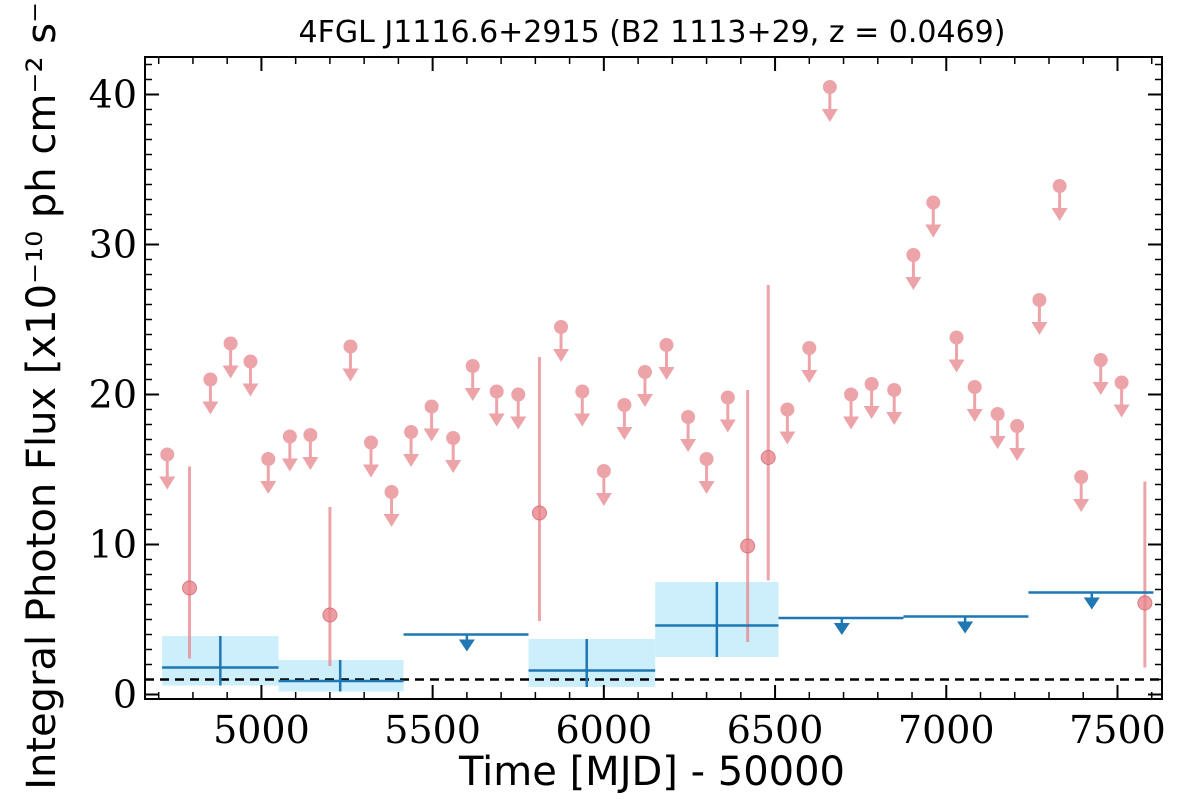 This screenshot has width=1200, height=800. Describe the element at coordinates (841, 625) in the screenshot. I see `long-bin-upper-limit` at that location.